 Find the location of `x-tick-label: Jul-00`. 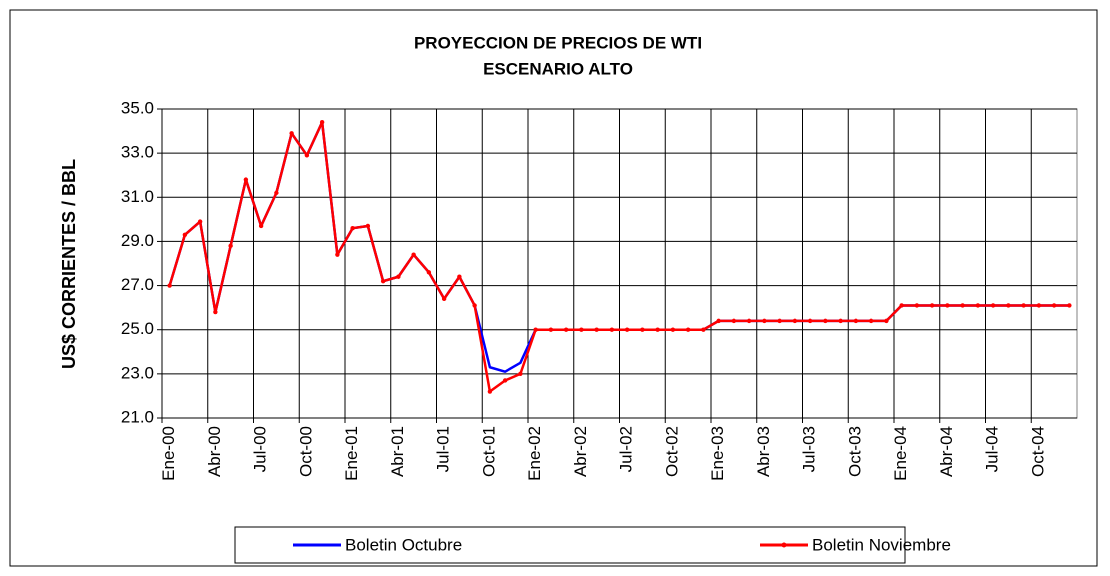

x-tick-label: Jul-00 is located at coordinates (260, 449).